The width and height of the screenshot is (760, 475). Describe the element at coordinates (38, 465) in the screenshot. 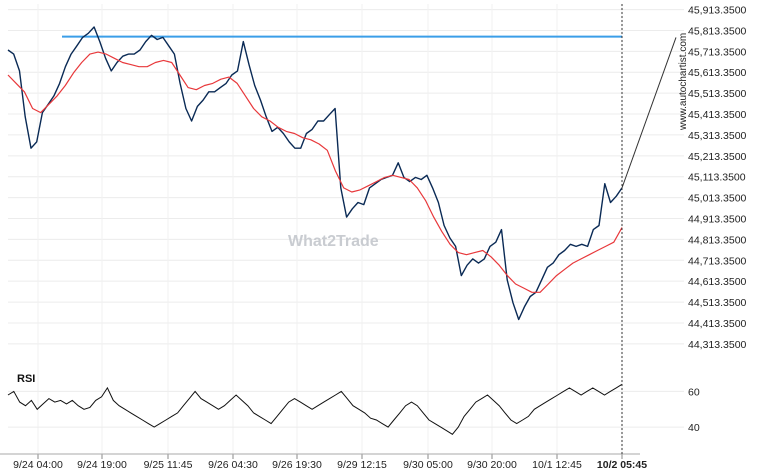

I see `x-tick-label: 9/24 04:00` at that location.